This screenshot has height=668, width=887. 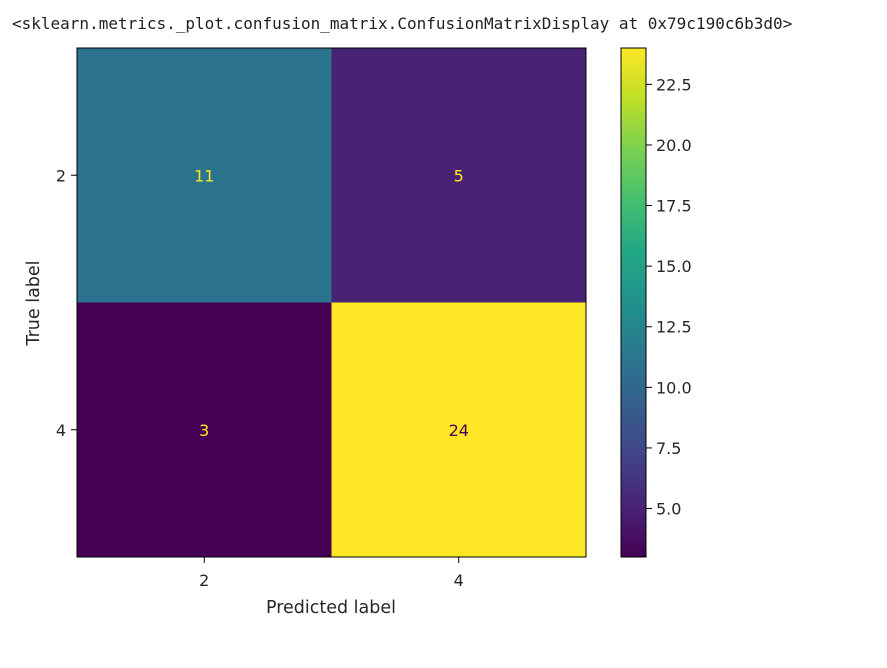 What do you see at coordinates (61, 430) in the screenshot?
I see `y-tick-label: 4` at bounding box center [61, 430].